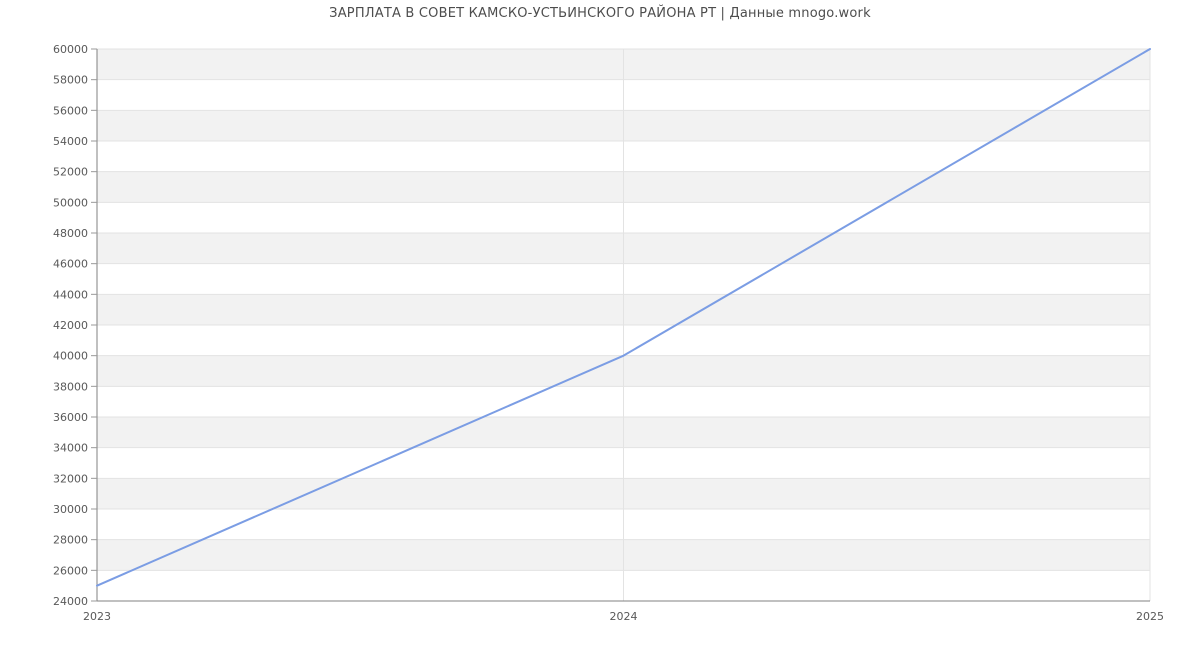  I want to click on y-tick-label: 50000, so click(70, 202).